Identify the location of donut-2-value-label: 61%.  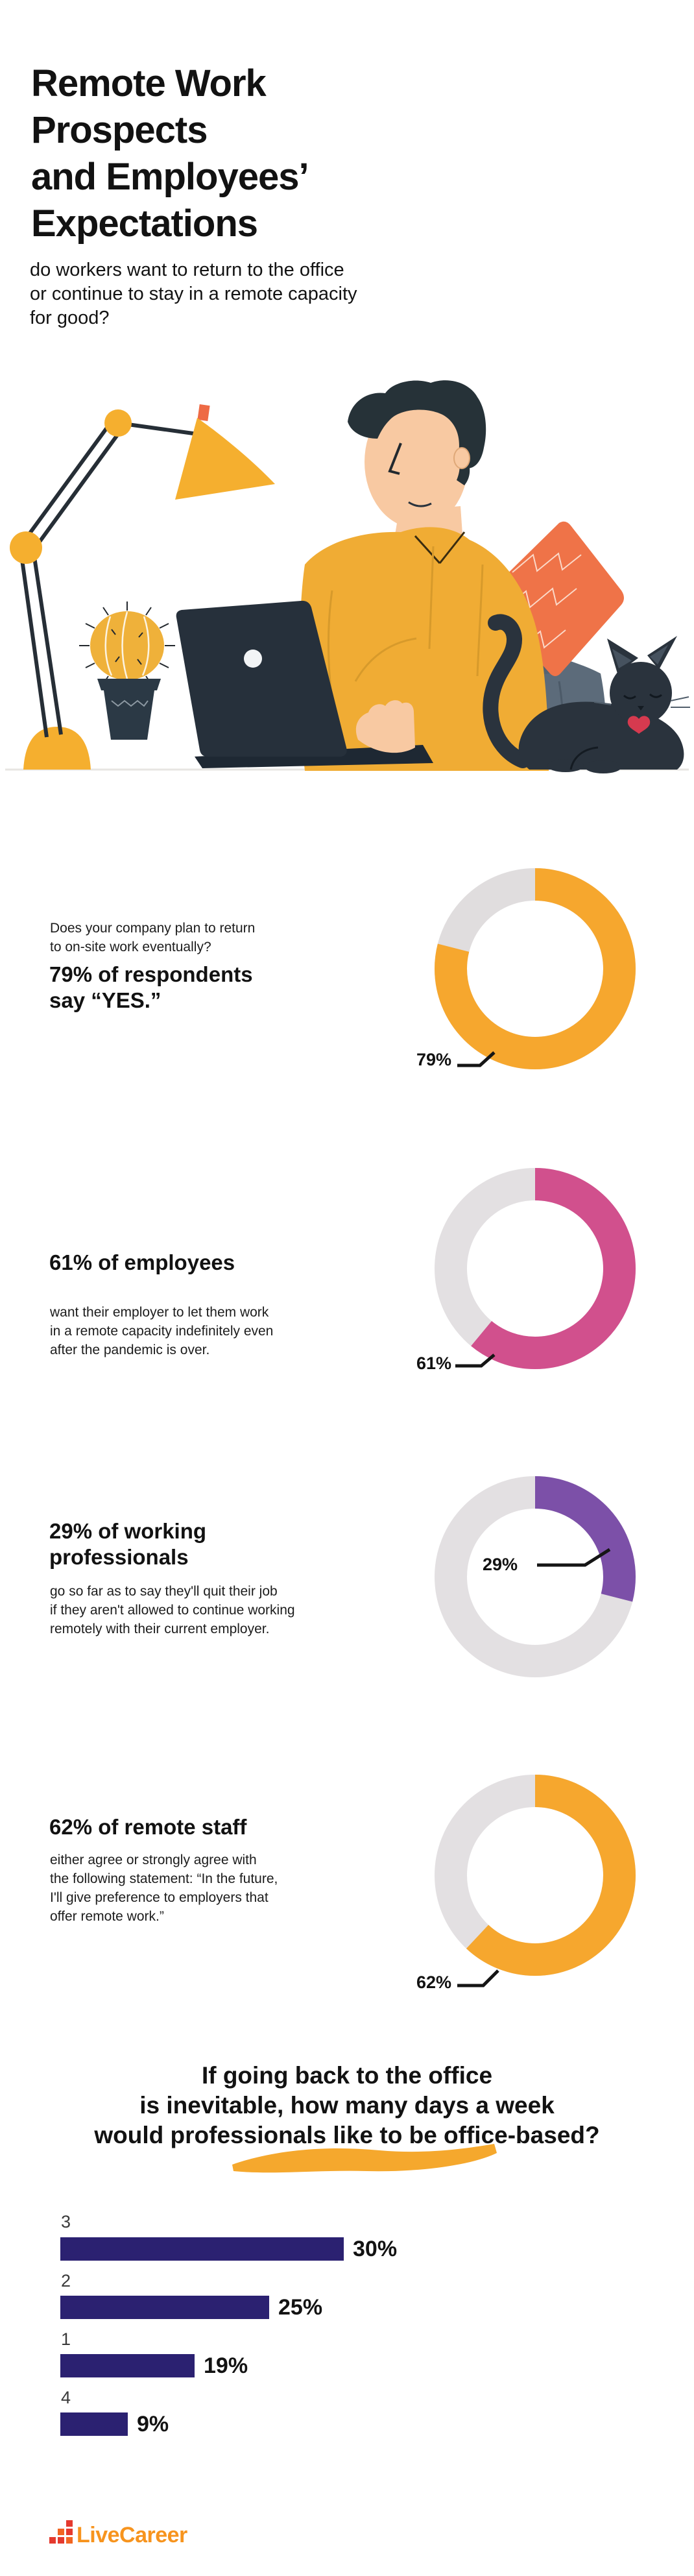
(434, 1363).